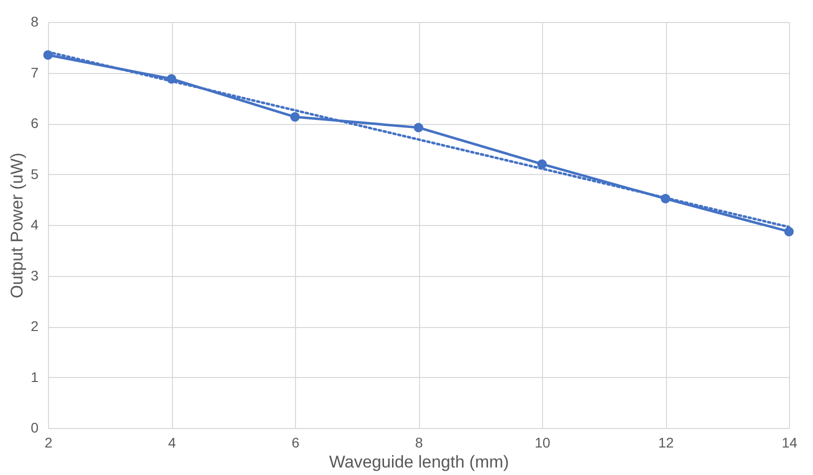  I want to click on x-tick-label: 4, so click(172, 442).